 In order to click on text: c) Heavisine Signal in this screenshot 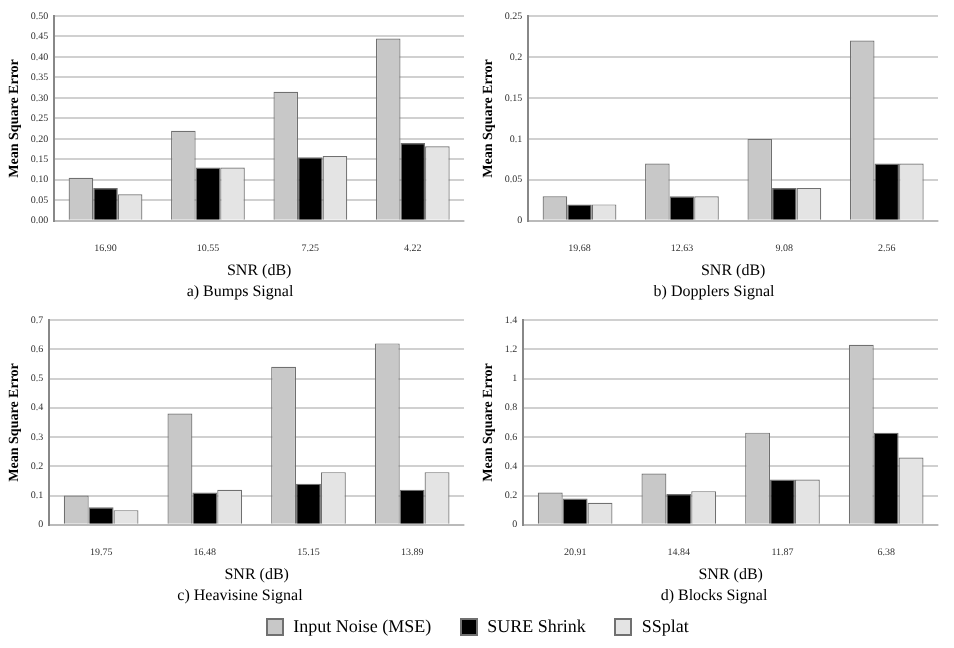, I will do `click(240, 596)`.